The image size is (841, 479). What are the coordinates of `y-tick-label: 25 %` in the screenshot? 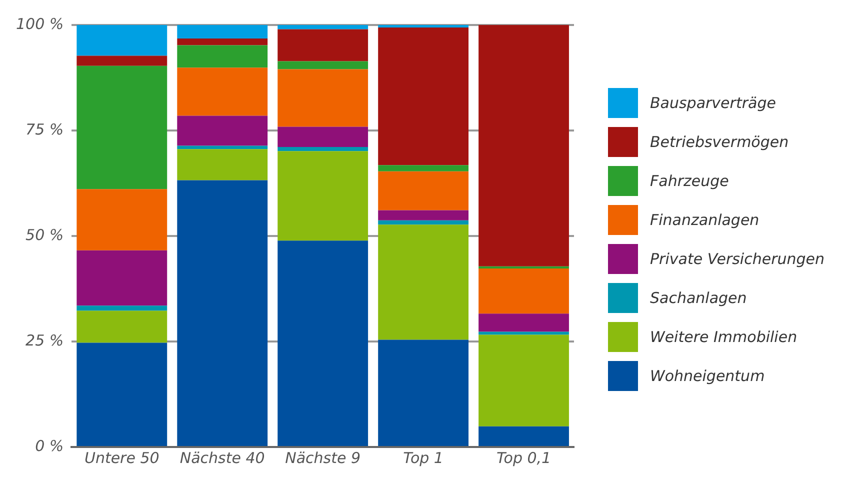 It's located at (45, 340).